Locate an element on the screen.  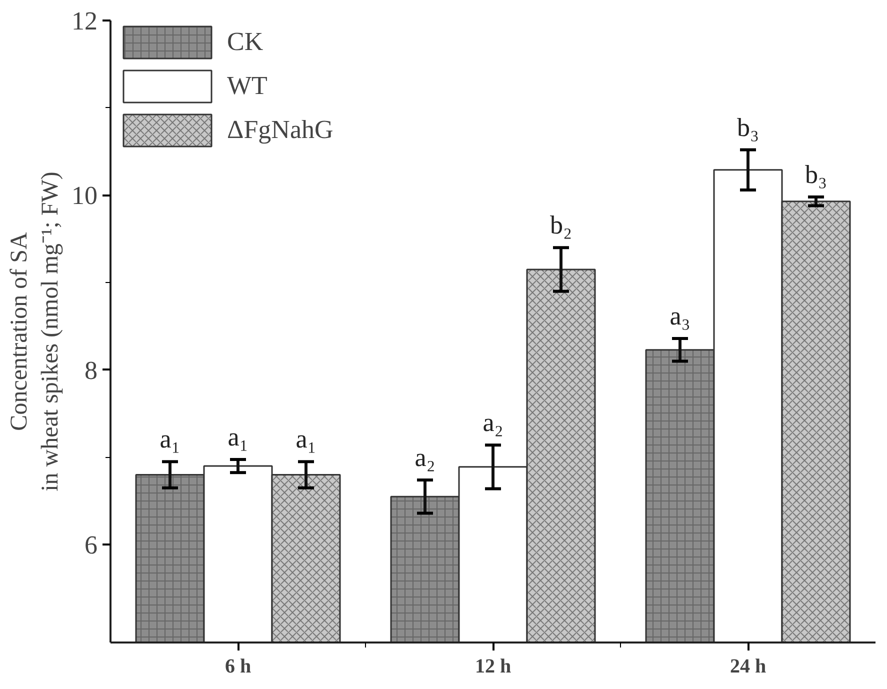
x-tick-label: 24 h is located at coordinates (748, 667).